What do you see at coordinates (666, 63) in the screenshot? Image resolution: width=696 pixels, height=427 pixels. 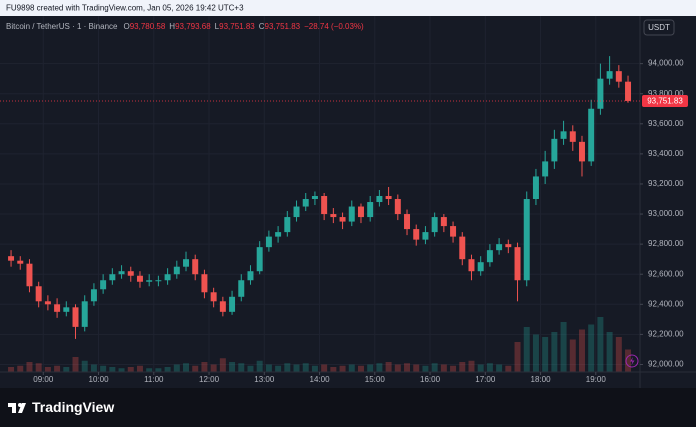 I see `y-tick-label: 94,000.00` at bounding box center [666, 63].